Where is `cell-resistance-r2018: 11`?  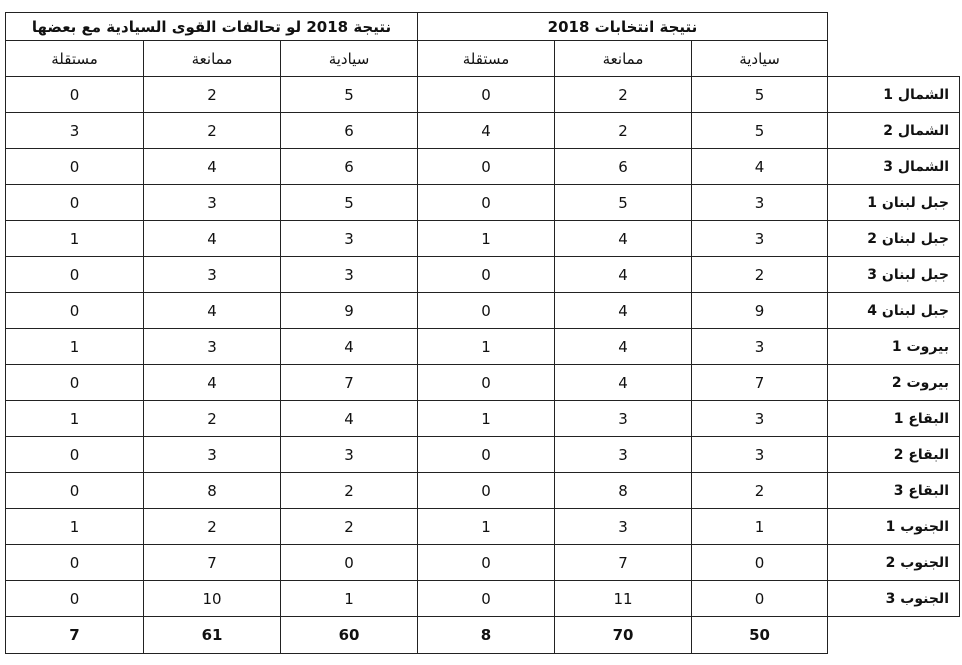 cell-resistance-r2018: 11 is located at coordinates (623, 598).